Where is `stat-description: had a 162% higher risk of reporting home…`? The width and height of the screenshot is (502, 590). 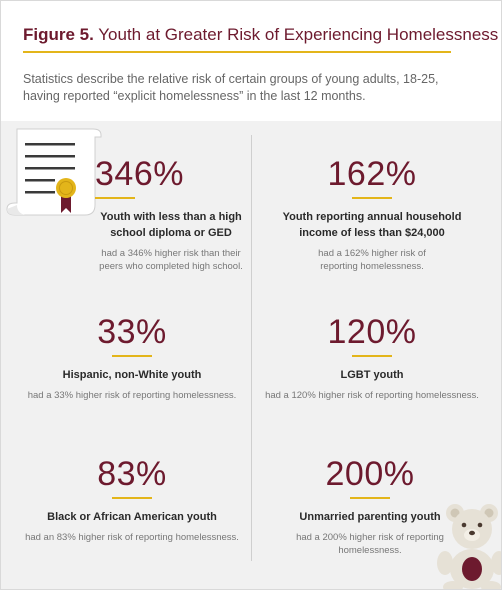 stat-description: had a 162% higher risk of reporting home… is located at coordinates (372, 260).